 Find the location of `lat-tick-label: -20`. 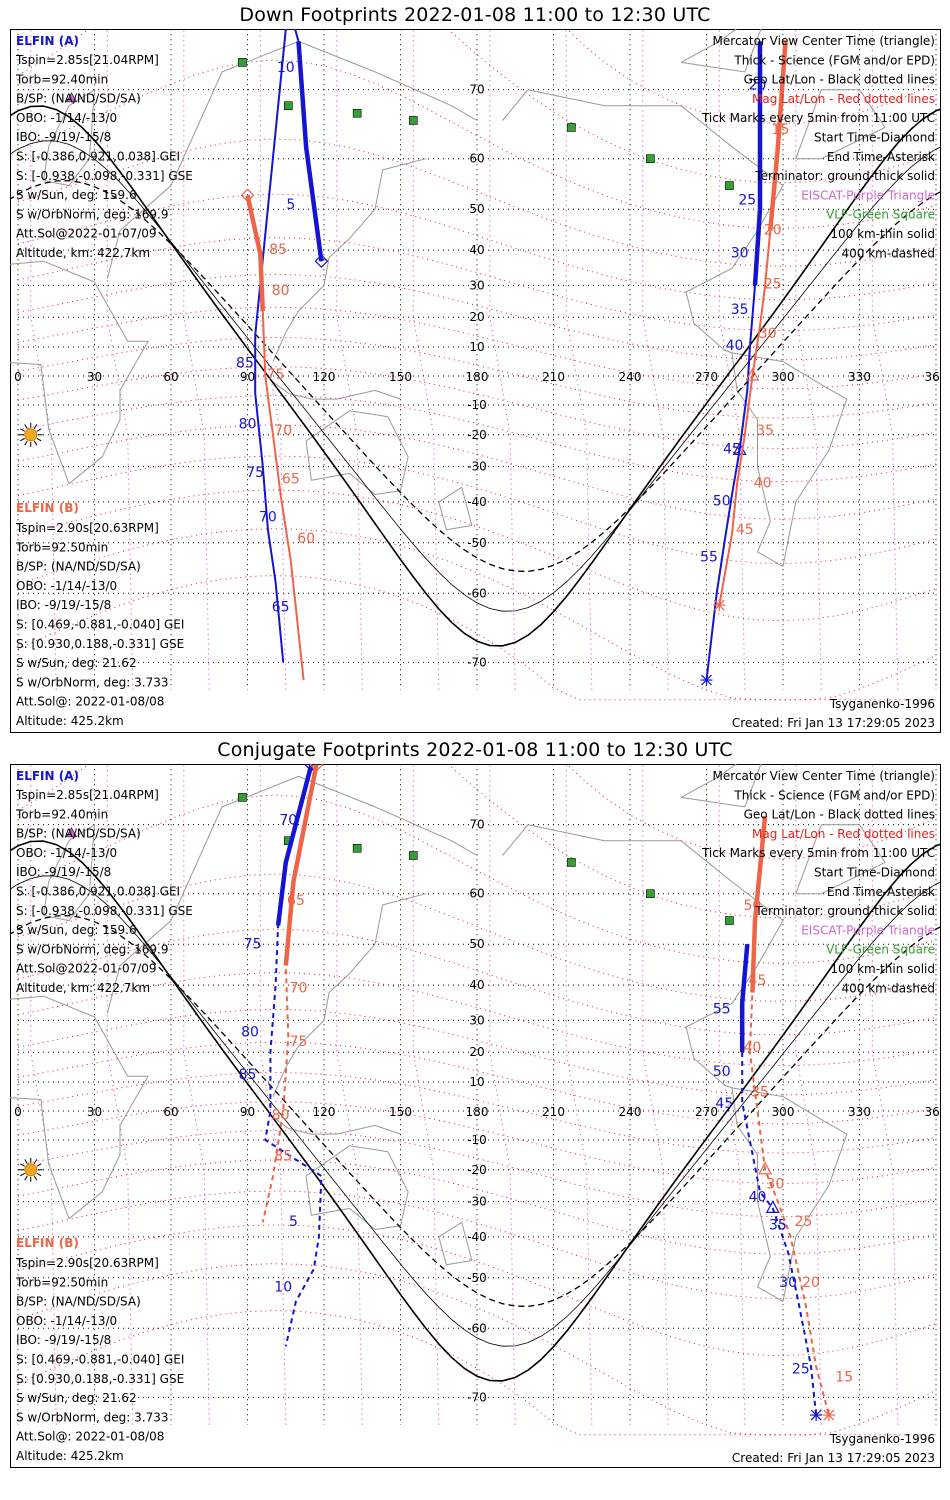

lat-tick-label: -20 is located at coordinates (477, 435).